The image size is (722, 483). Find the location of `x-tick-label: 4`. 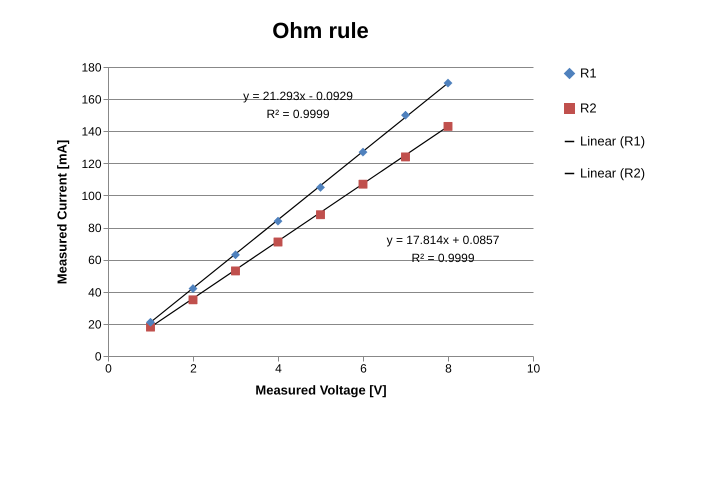

x-tick-label: 4 is located at coordinates (278, 369).